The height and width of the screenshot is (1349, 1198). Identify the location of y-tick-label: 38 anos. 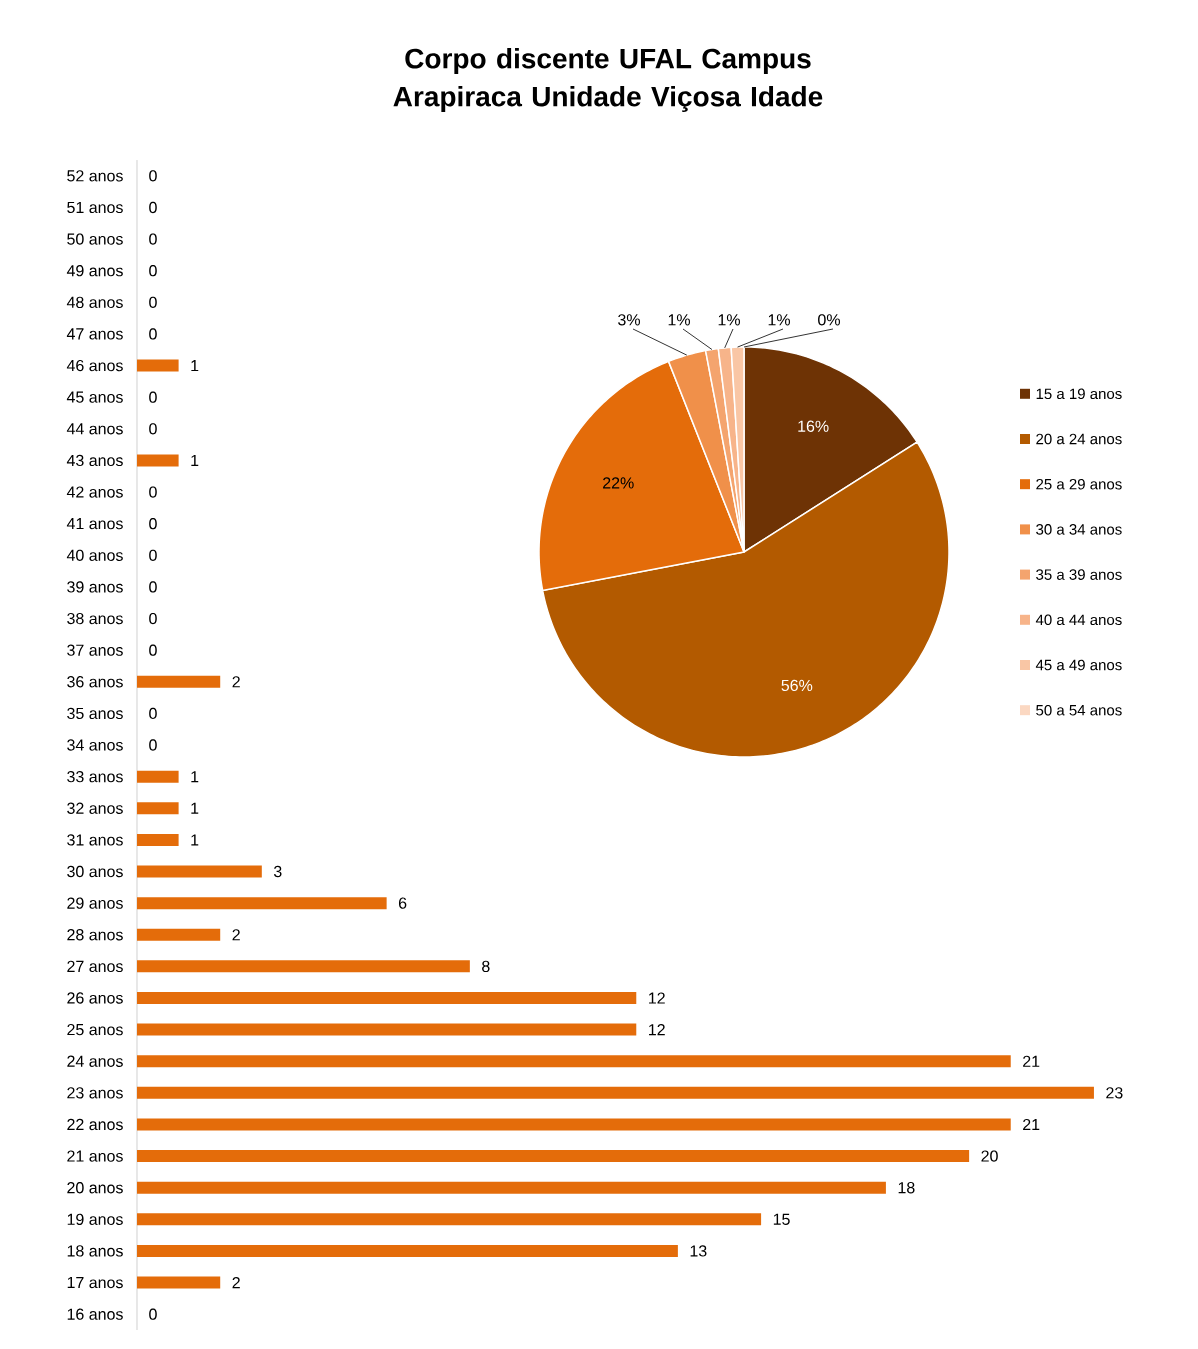
(95, 618).